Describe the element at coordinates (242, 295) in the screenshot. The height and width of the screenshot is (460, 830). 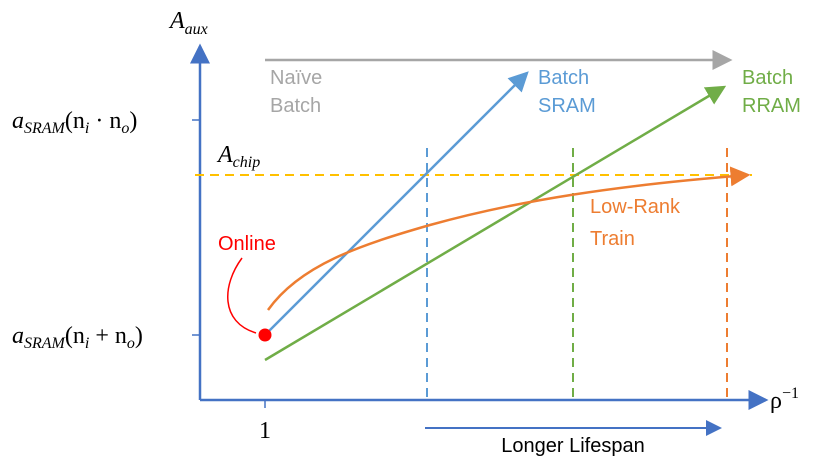
I see `online-pointer` at that location.